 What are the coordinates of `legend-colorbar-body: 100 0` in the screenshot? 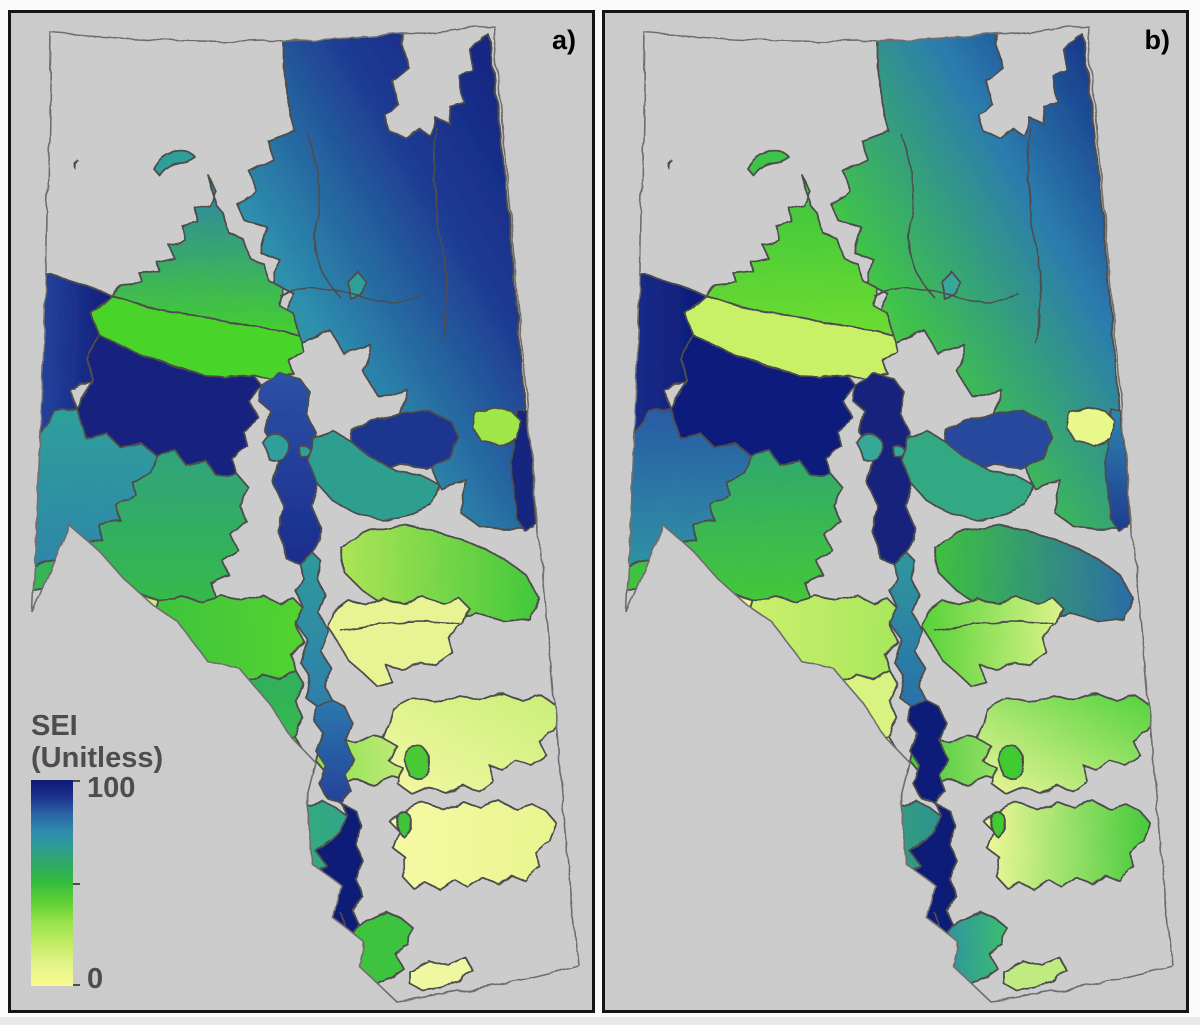 It's located at (97, 883).